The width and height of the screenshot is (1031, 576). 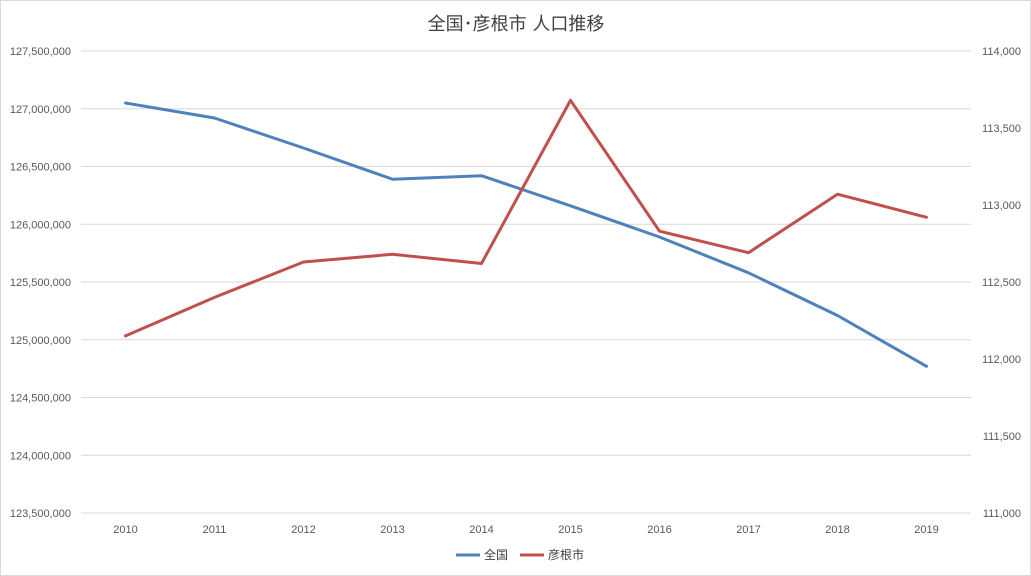 I want to click on x-tick-label: 2010, so click(x=125, y=530).